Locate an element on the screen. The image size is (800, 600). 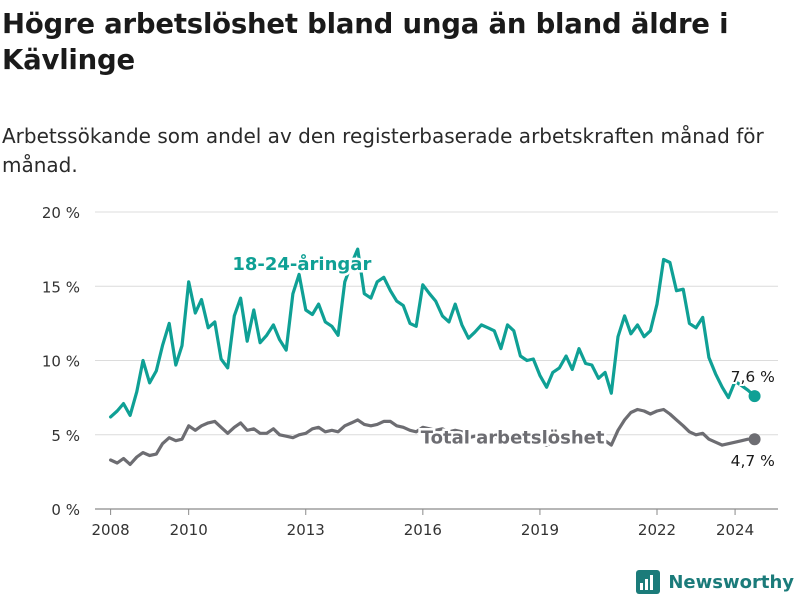
brand-name: Newsworthy is located at coordinates (731, 582).